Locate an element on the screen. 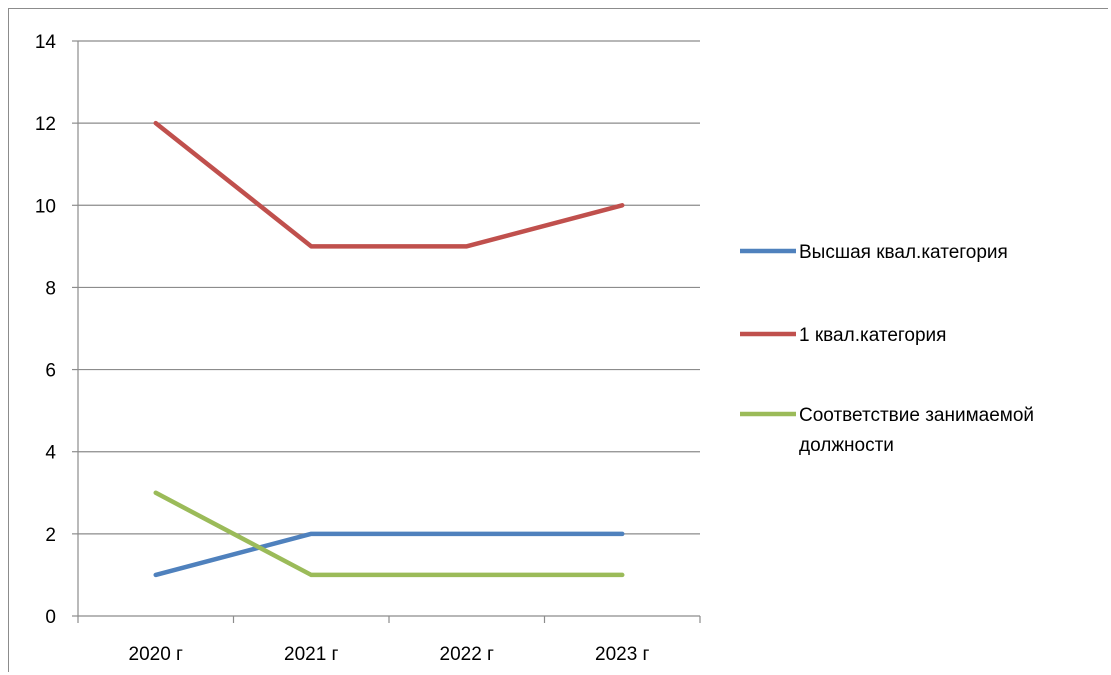 The height and width of the screenshot is (675, 1111). y-tick-label: 2 is located at coordinates (50, 535).